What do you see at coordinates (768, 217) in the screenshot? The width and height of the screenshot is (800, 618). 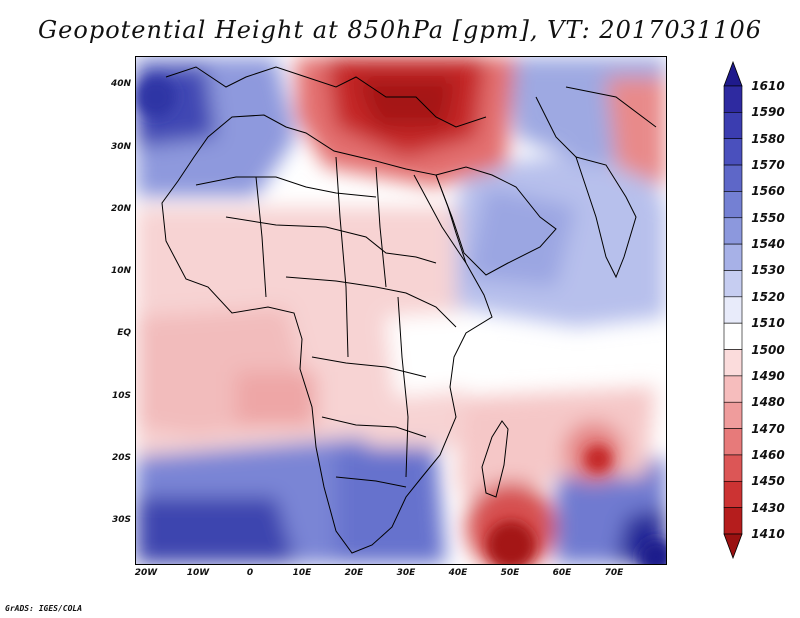 I see `colorbar-level-label: 1550` at bounding box center [768, 217].